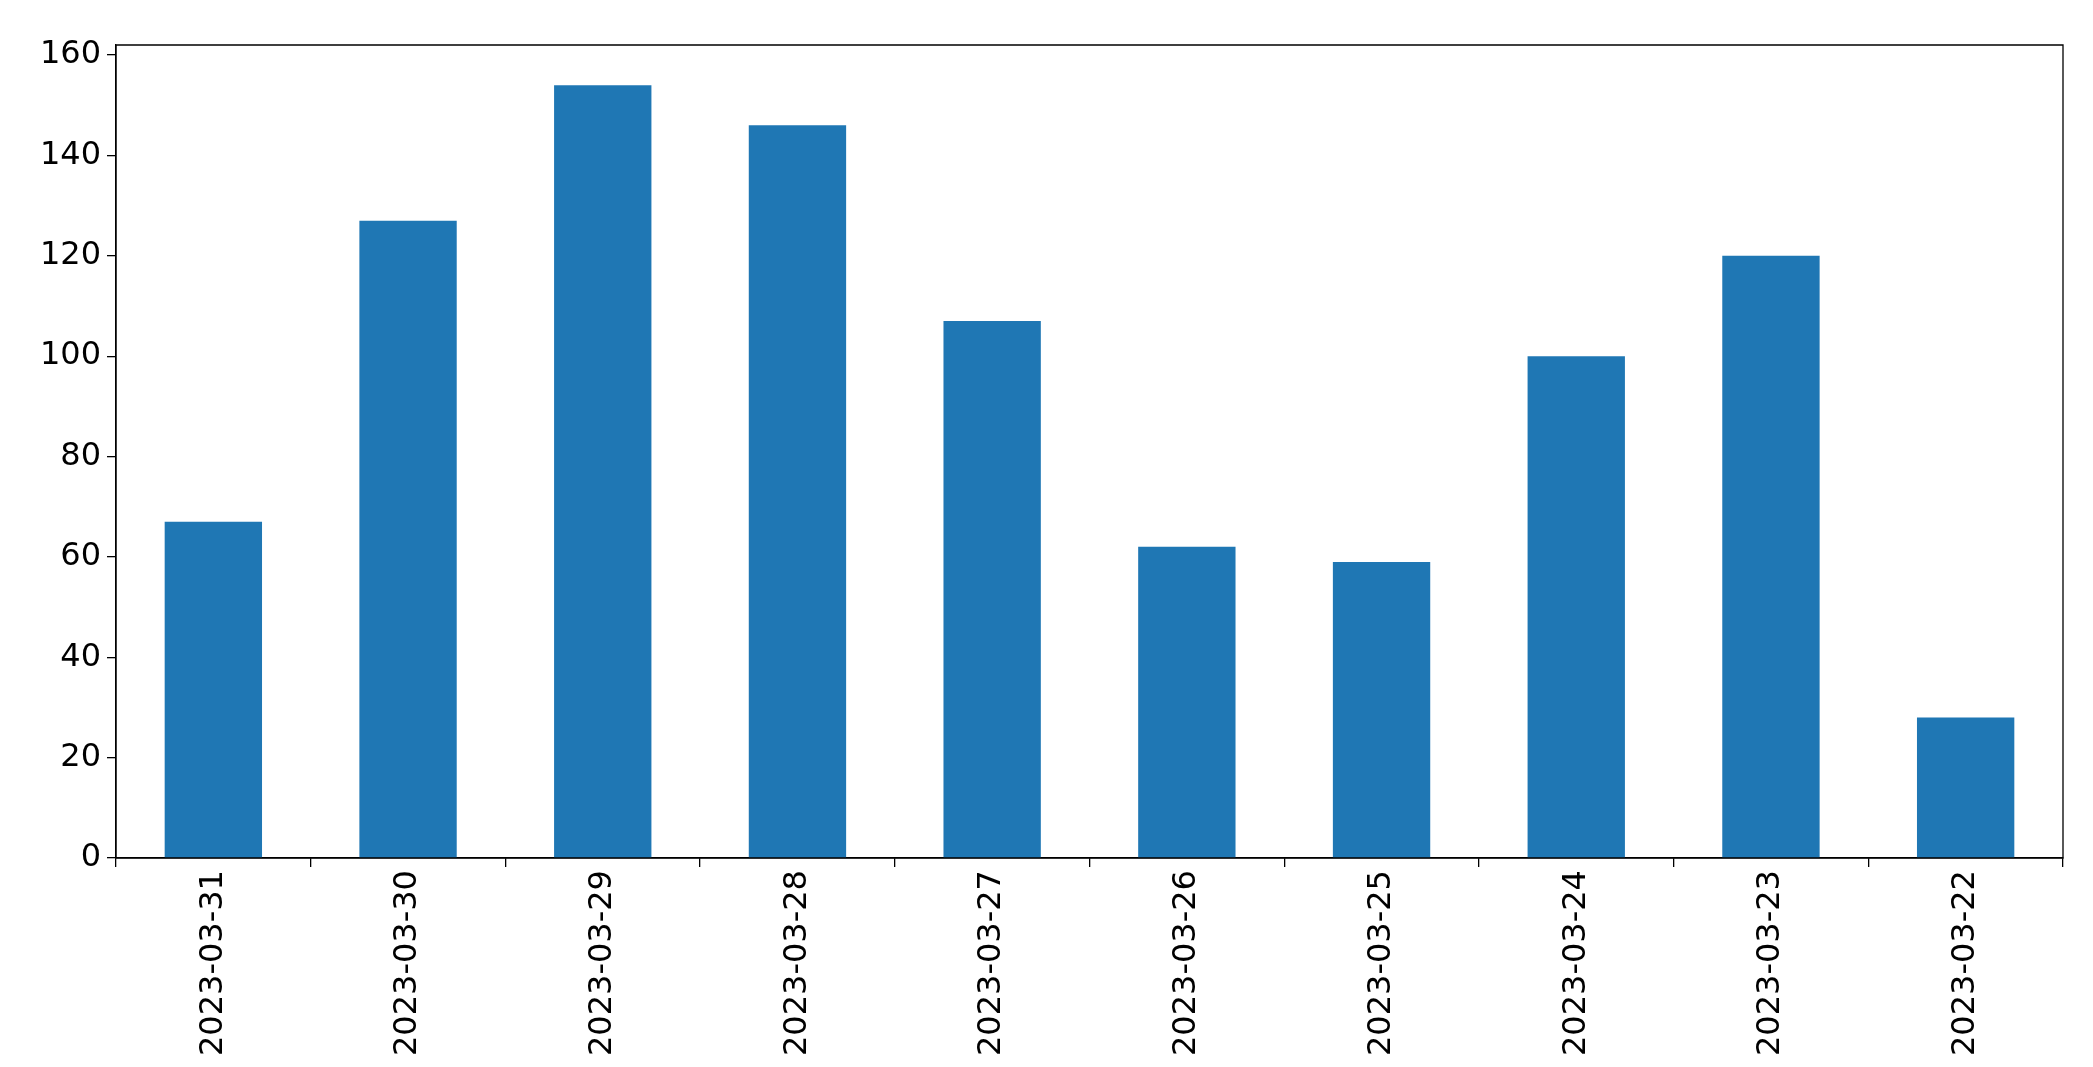 This screenshot has height=1067, width=2093. I want to click on x-tick-label: 2023-03-31, so click(210, 963).